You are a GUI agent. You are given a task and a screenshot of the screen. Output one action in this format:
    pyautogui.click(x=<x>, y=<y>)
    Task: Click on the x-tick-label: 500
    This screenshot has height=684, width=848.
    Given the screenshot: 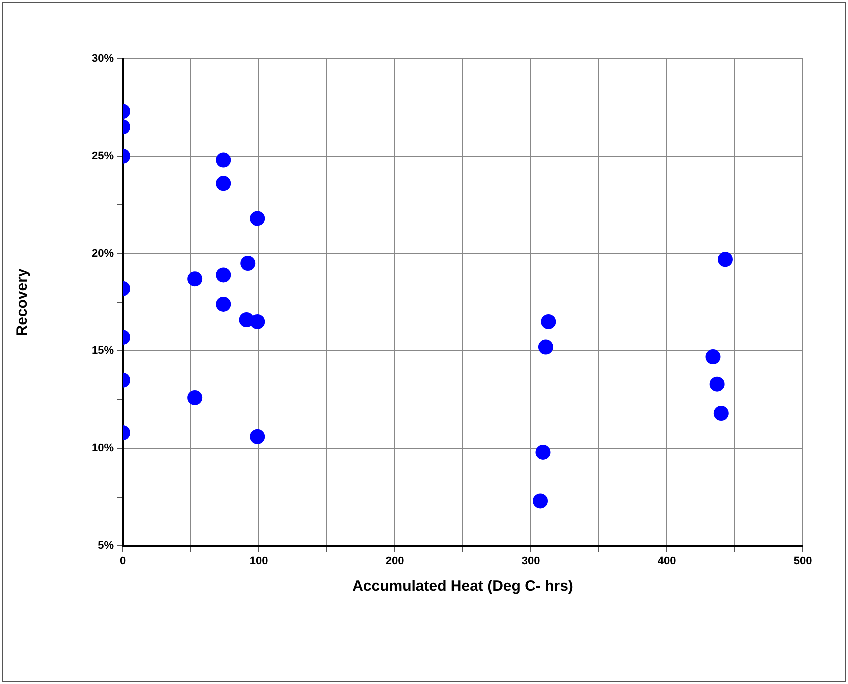 What is the action you would take?
    pyautogui.click(x=803, y=562)
    